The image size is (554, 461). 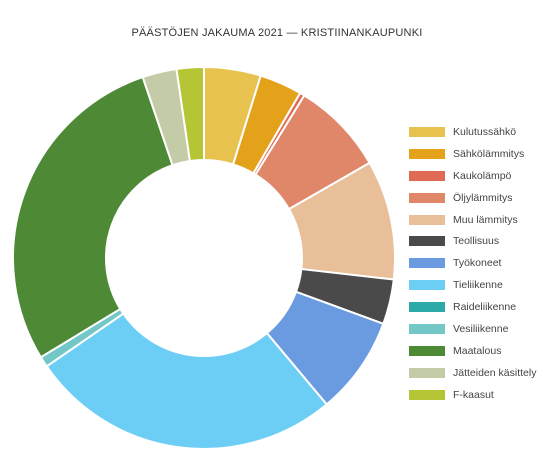 I want to click on legend-item-9: Vesiliikenne, so click(x=472, y=329).